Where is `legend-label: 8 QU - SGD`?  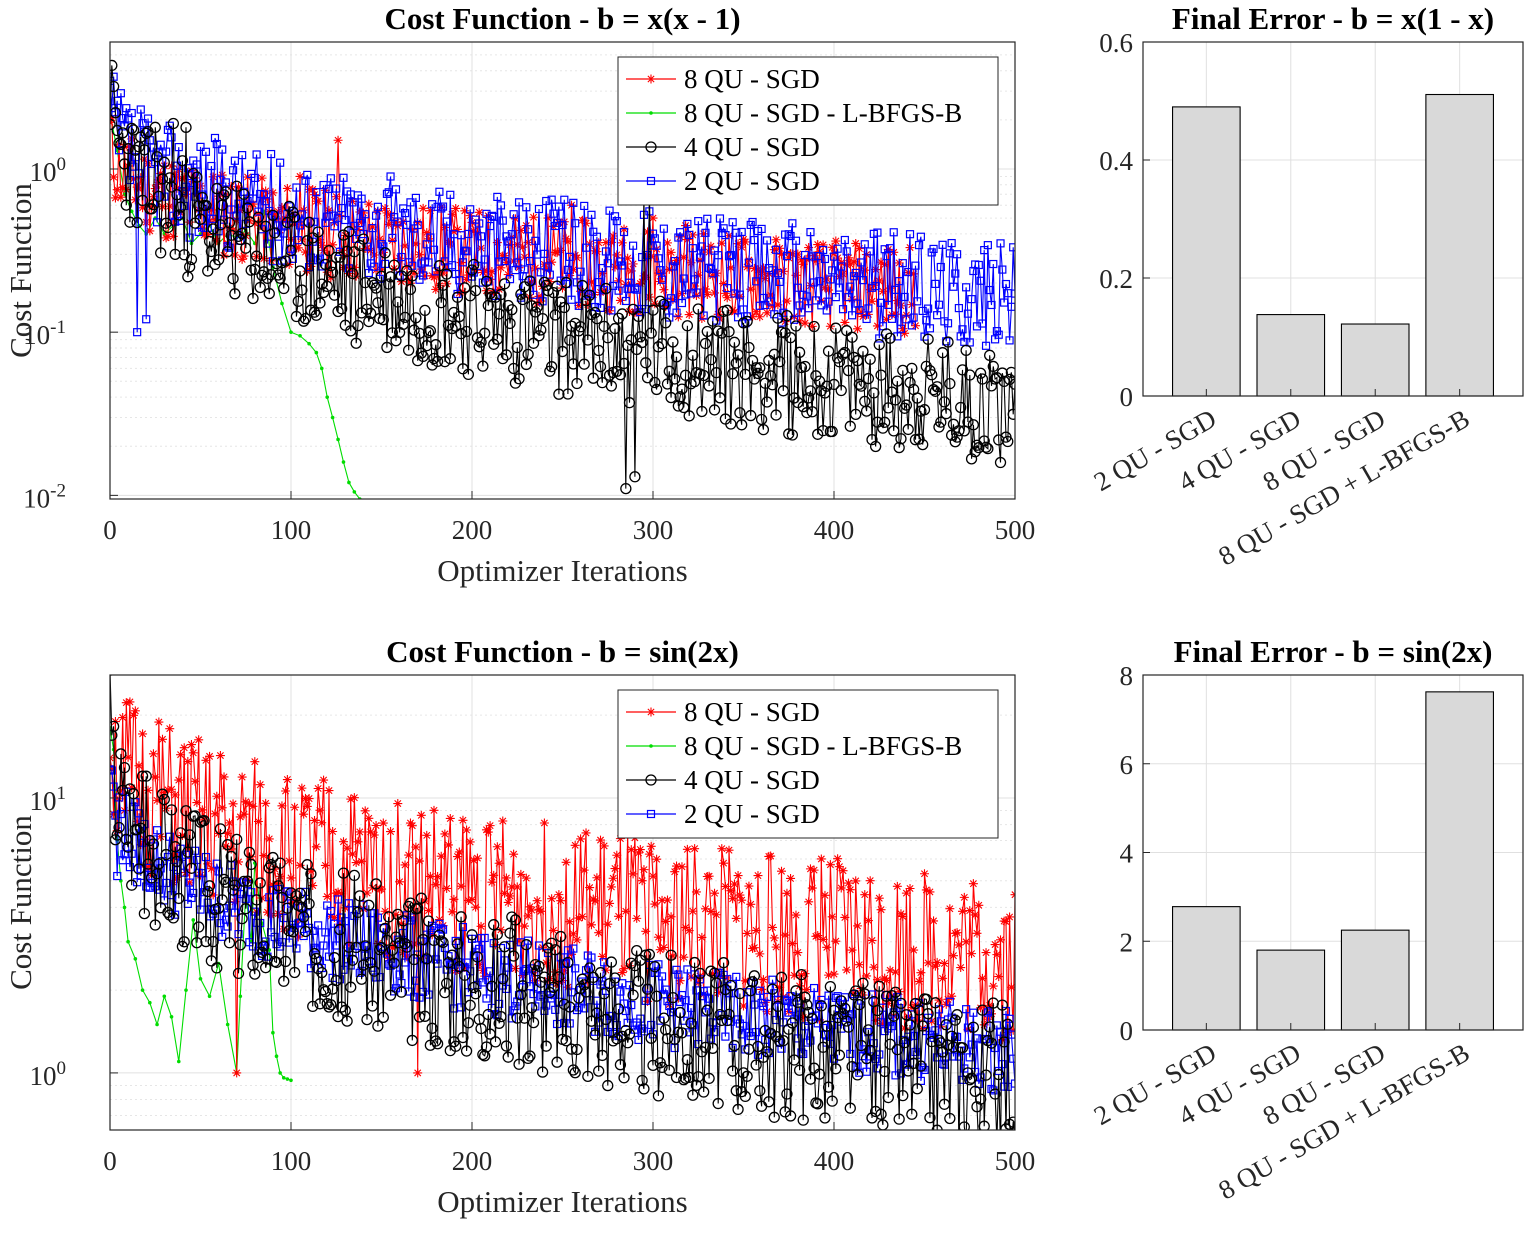
legend-label: 8 QU - SGD is located at coordinates (752, 79).